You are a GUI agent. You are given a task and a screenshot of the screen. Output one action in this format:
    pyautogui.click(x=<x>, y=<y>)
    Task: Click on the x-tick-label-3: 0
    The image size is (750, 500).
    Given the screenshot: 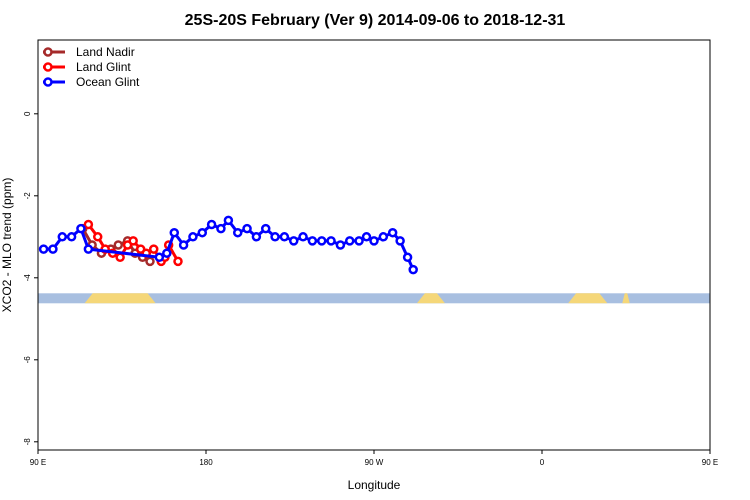 What is the action you would take?
    pyautogui.click(x=542, y=462)
    